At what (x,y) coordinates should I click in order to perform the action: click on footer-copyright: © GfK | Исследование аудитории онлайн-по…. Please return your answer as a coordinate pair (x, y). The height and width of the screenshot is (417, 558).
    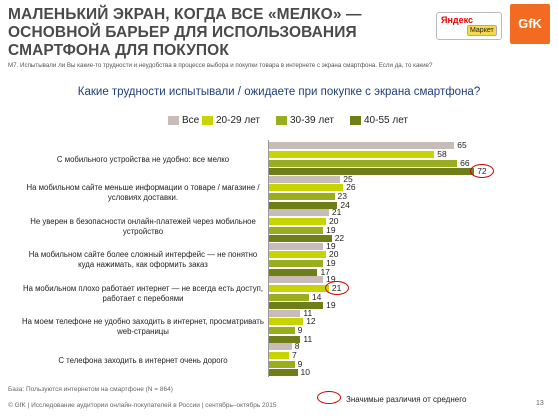
    Looking at the image, I should click on (142, 405).